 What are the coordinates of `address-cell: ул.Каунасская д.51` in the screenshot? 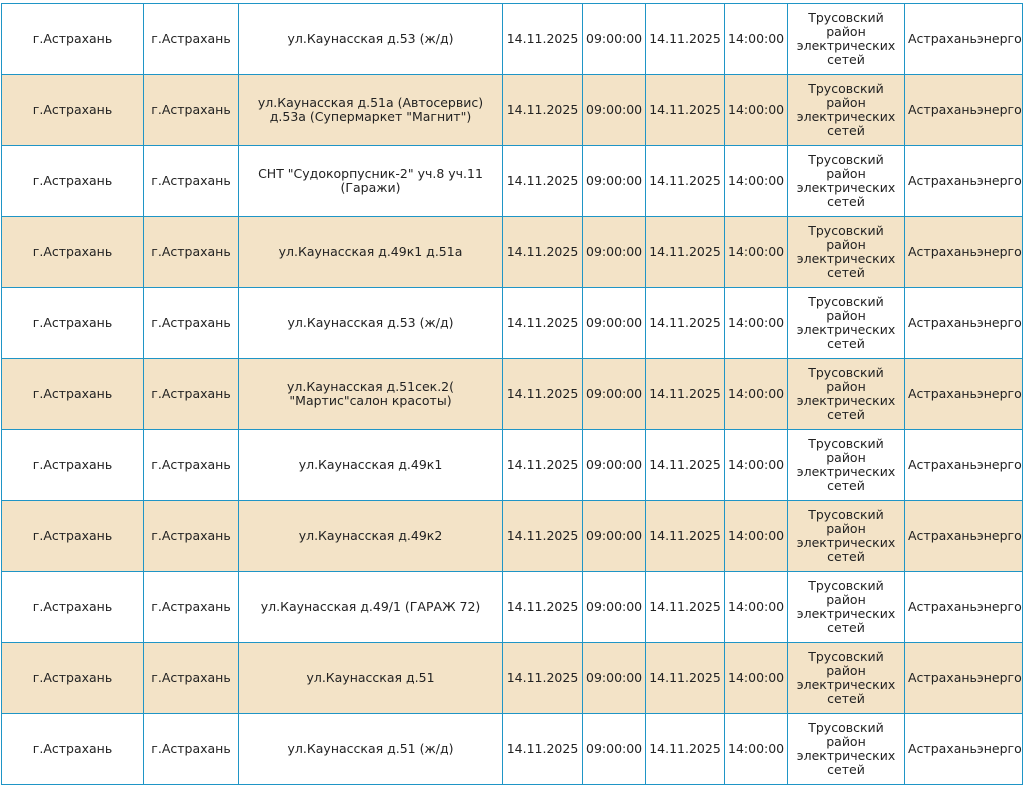 It's located at (370, 678).